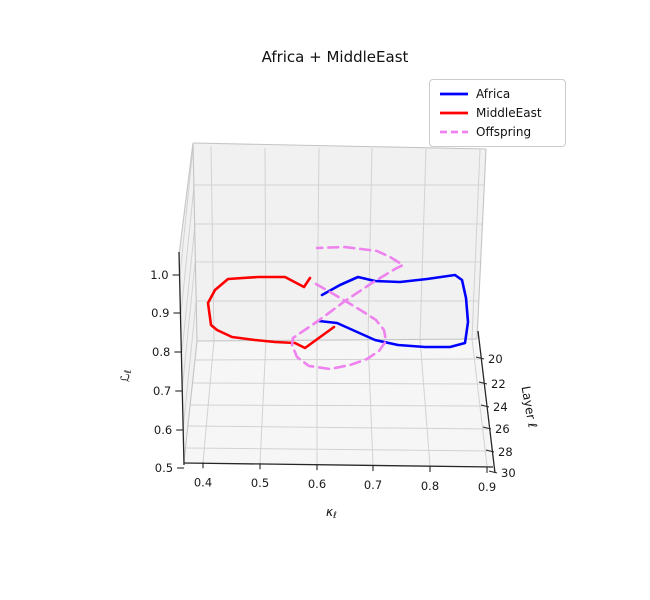 The image size is (650, 600). I want to click on series-africa, so click(393, 311).